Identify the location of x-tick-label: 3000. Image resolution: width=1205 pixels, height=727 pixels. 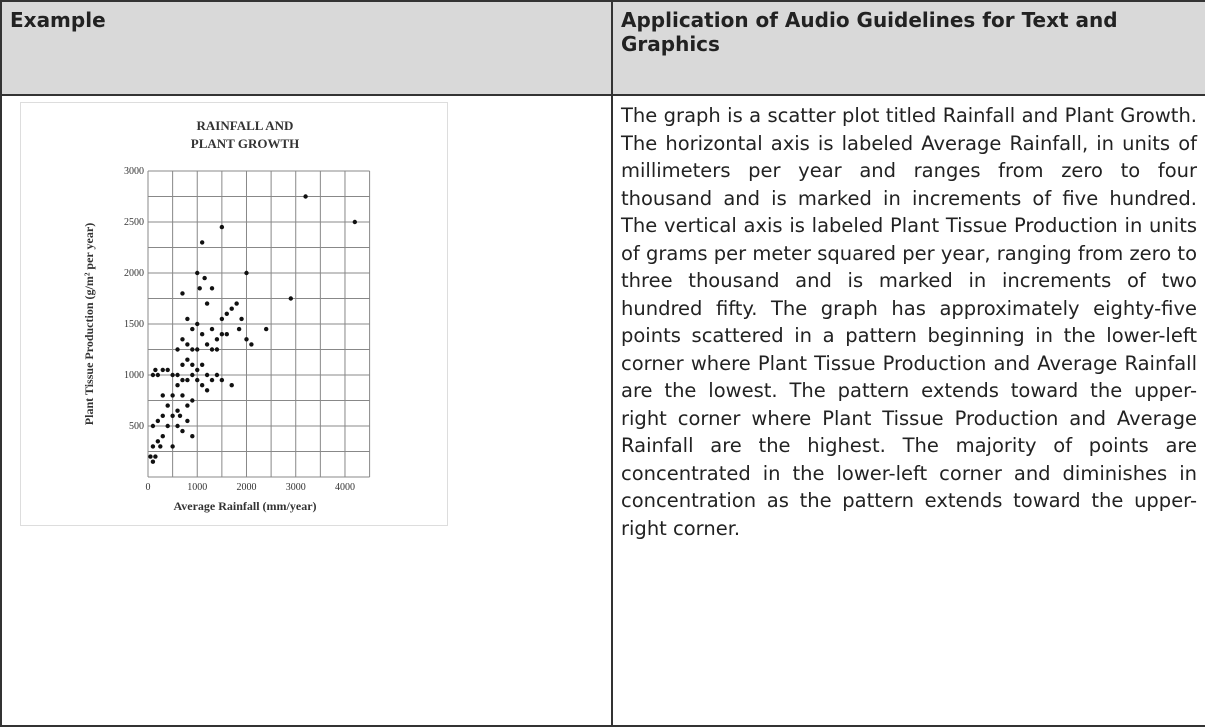
(296, 487).